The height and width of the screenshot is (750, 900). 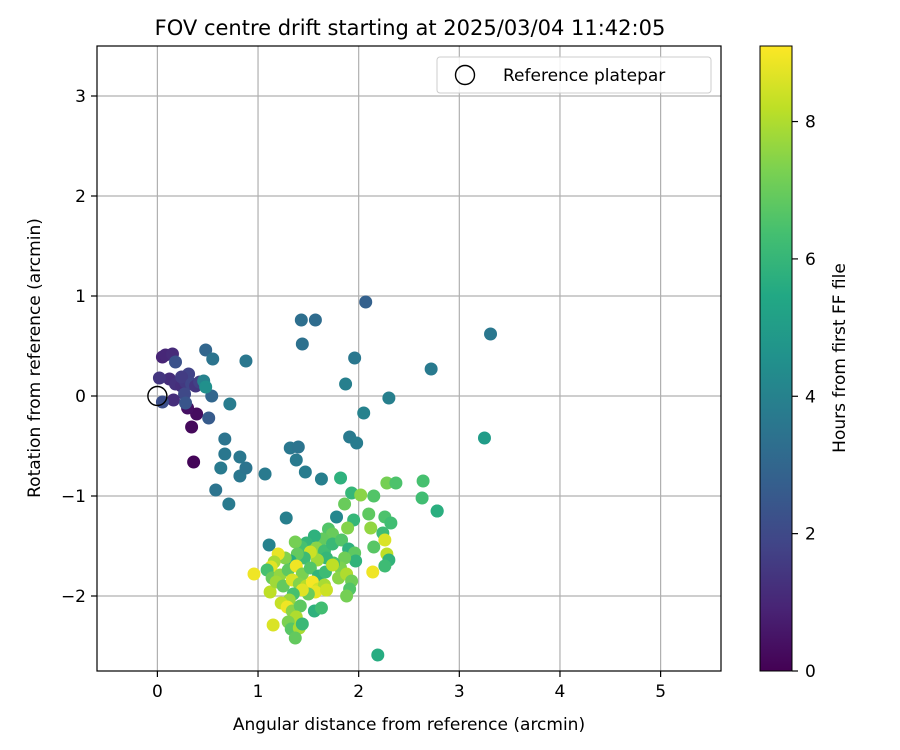 What do you see at coordinates (157, 692) in the screenshot?
I see `x-tick-label: 0` at bounding box center [157, 692].